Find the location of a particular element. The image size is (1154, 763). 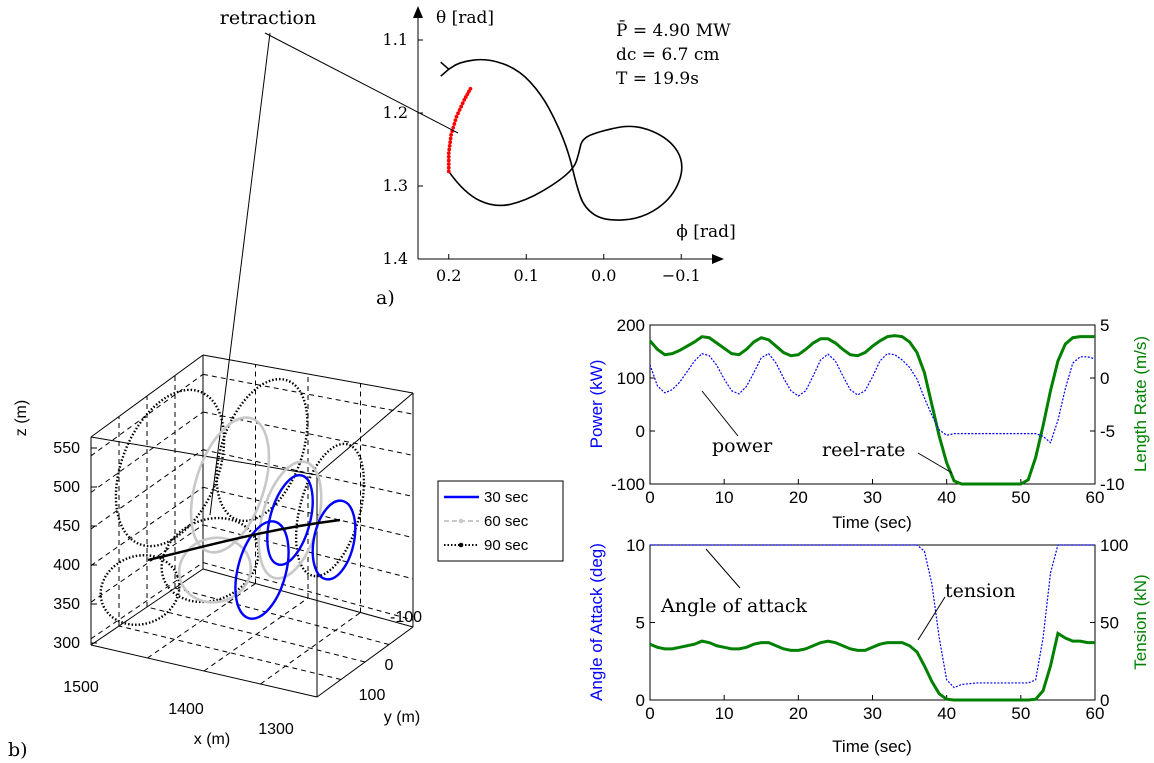

legend-entry-30s: 30 sec is located at coordinates (506, 497).